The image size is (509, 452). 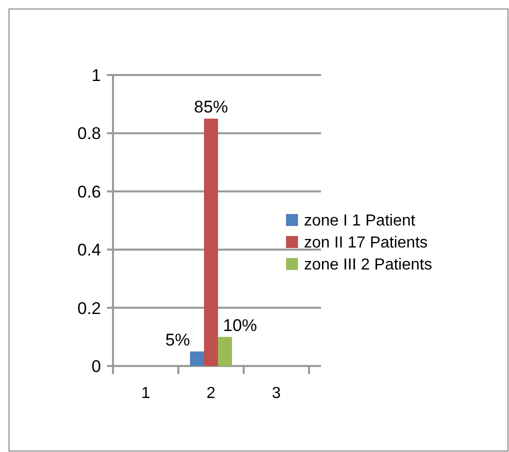 What do you see at coordinates (89, 250) in the screenshot?
I see `y-tick-label: 0.4` at bounding box center [89, 250].